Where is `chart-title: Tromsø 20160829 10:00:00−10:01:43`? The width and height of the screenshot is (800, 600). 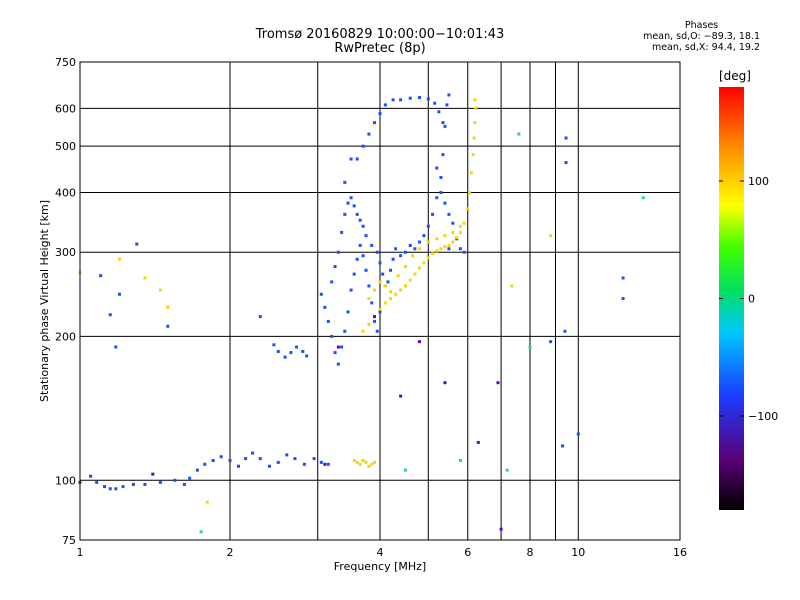 chart-title: Tromsø 20160829 10:00:00−10:01:43 is located at coordinates (380, 34).